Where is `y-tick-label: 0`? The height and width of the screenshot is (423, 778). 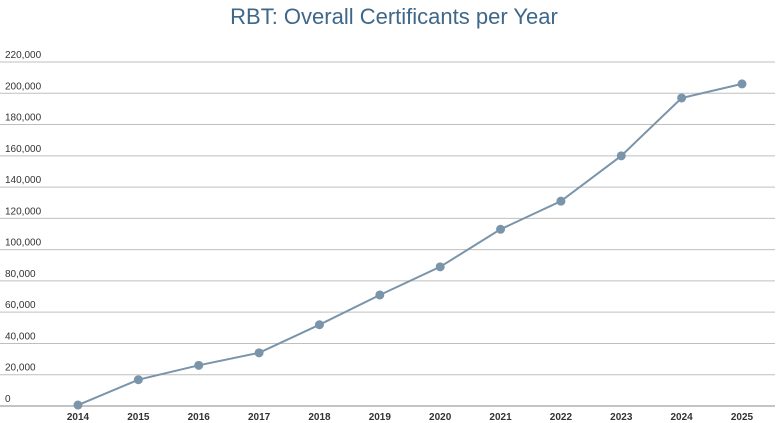 y-tick-label: 0 is located at coordinates (8, 399).